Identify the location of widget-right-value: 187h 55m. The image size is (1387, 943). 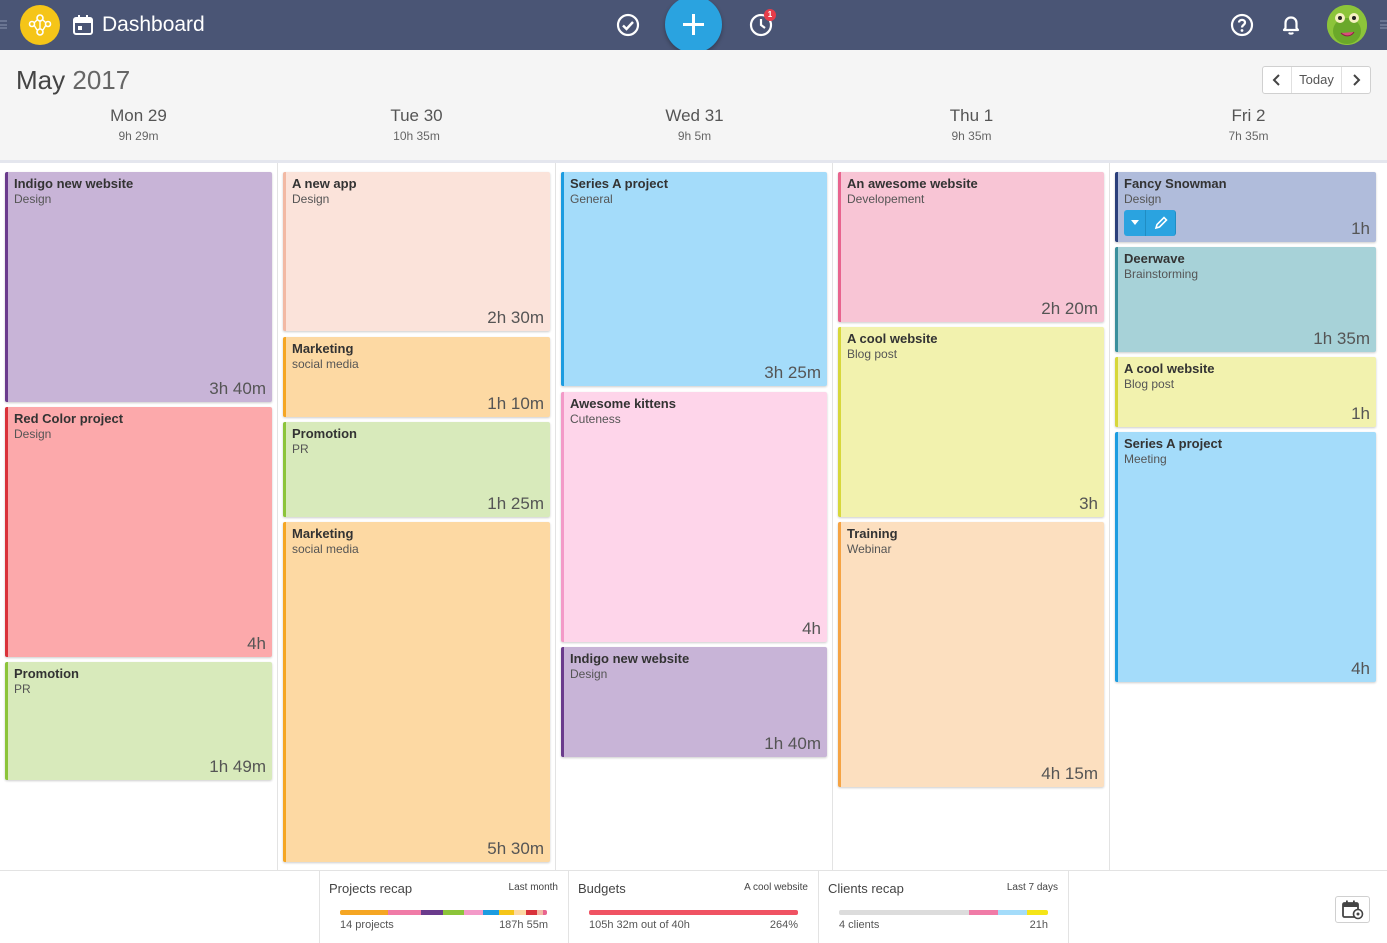
(523, 925).